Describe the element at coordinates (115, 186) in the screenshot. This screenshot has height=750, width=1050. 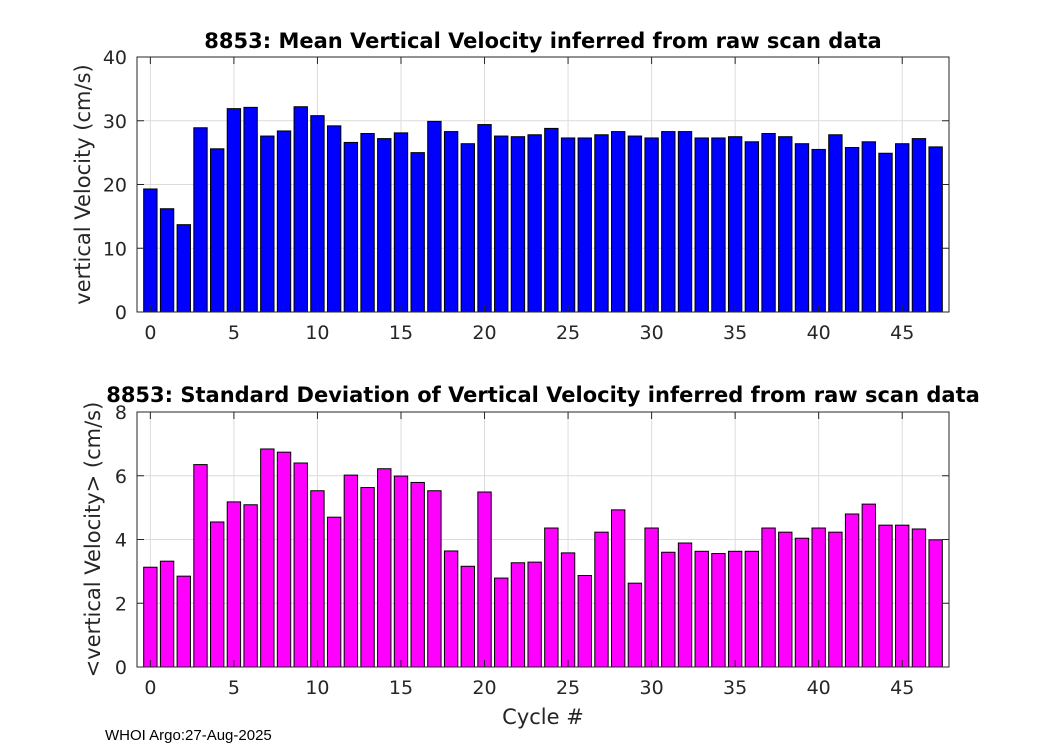
I see `y-tick-label: 20` at that location.